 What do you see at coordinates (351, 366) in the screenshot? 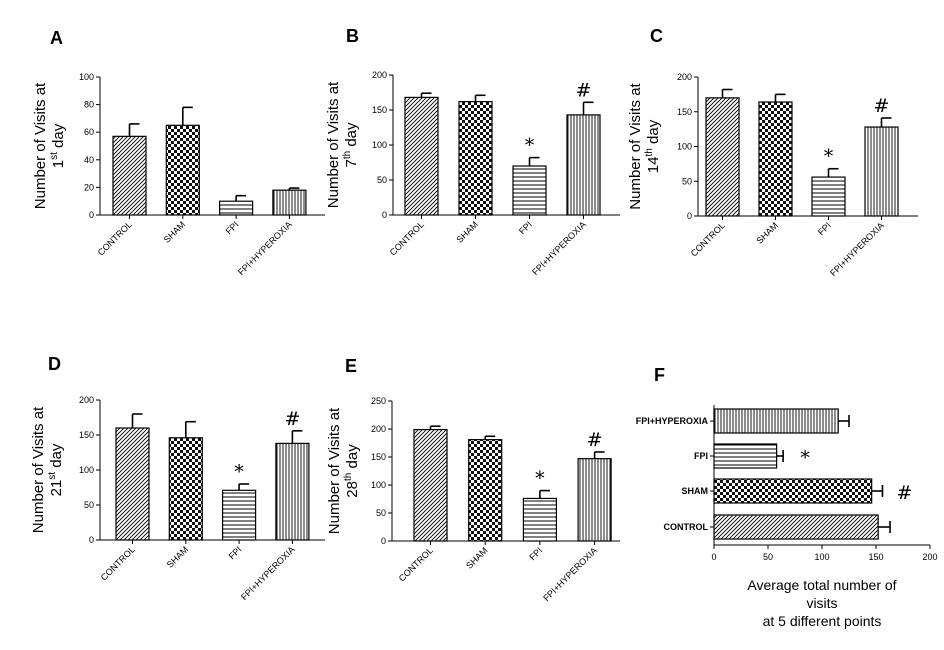
I see `panel-letter: E` at bounding box center [351, 366].